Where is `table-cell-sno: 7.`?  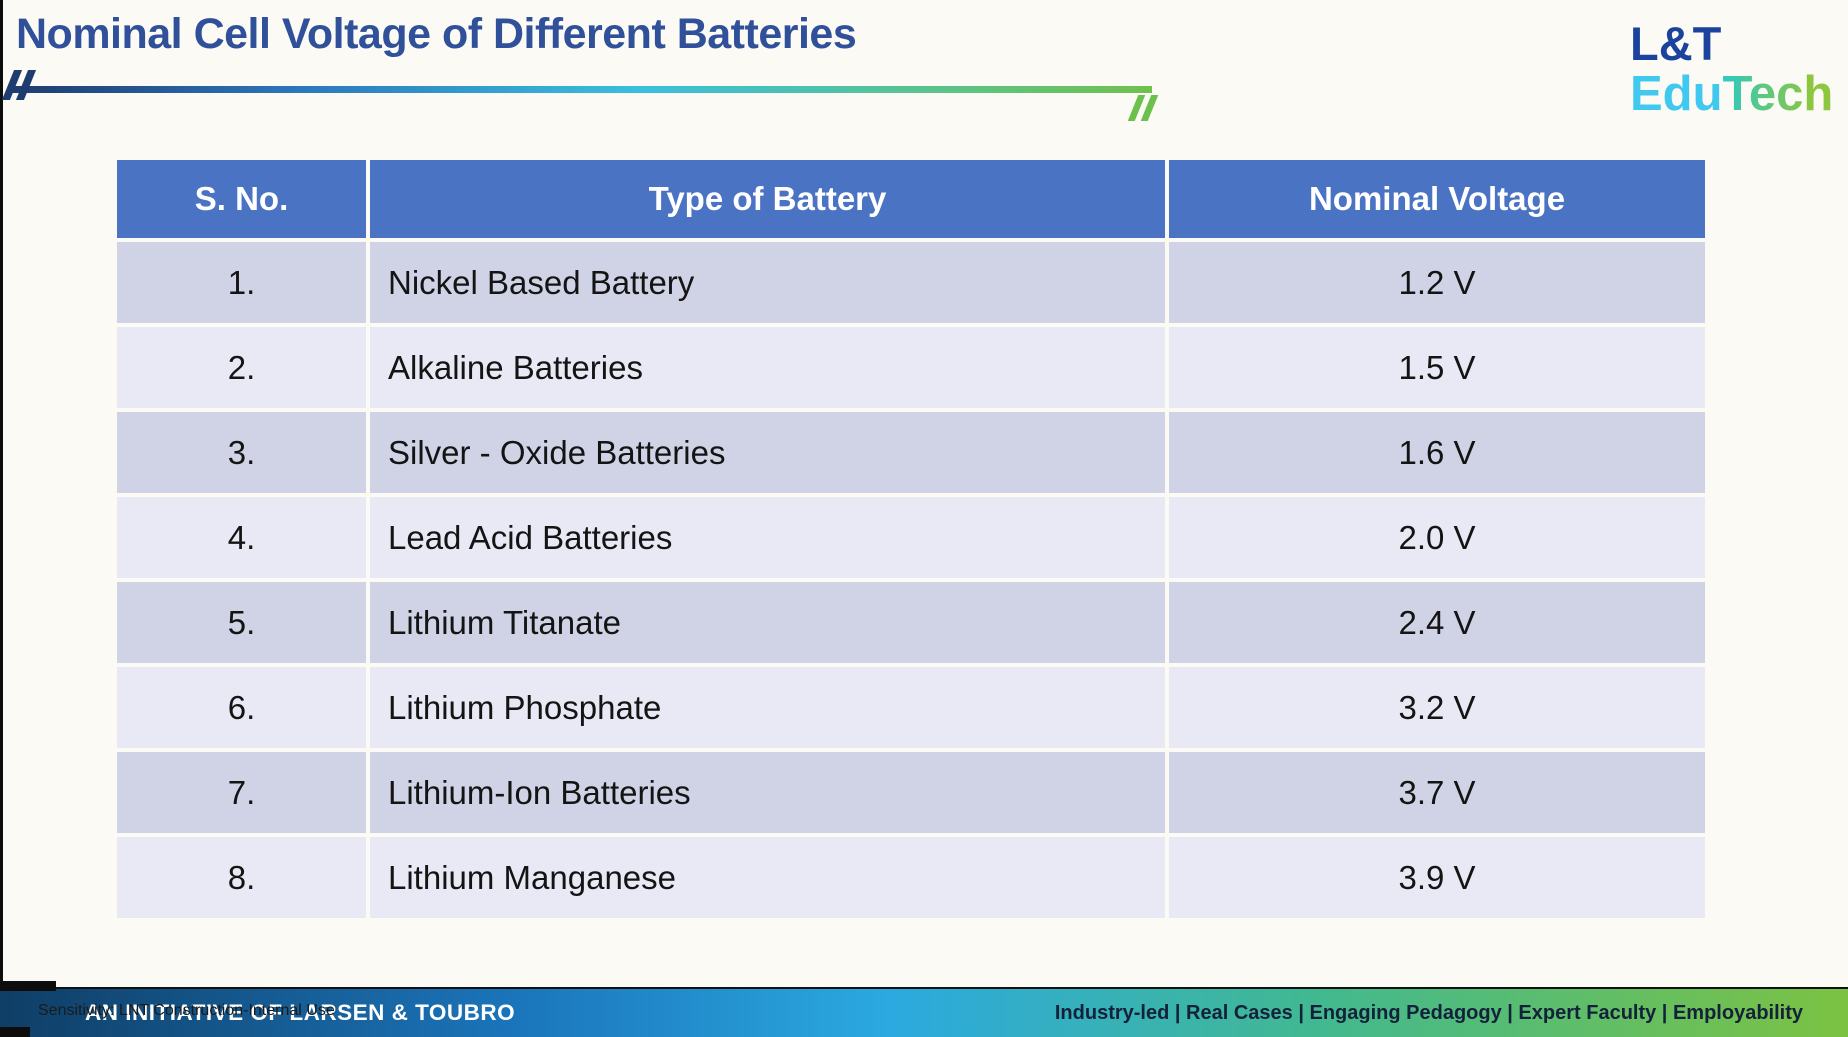 table-cell-sno: 7. is located at coordinates (241, 792).